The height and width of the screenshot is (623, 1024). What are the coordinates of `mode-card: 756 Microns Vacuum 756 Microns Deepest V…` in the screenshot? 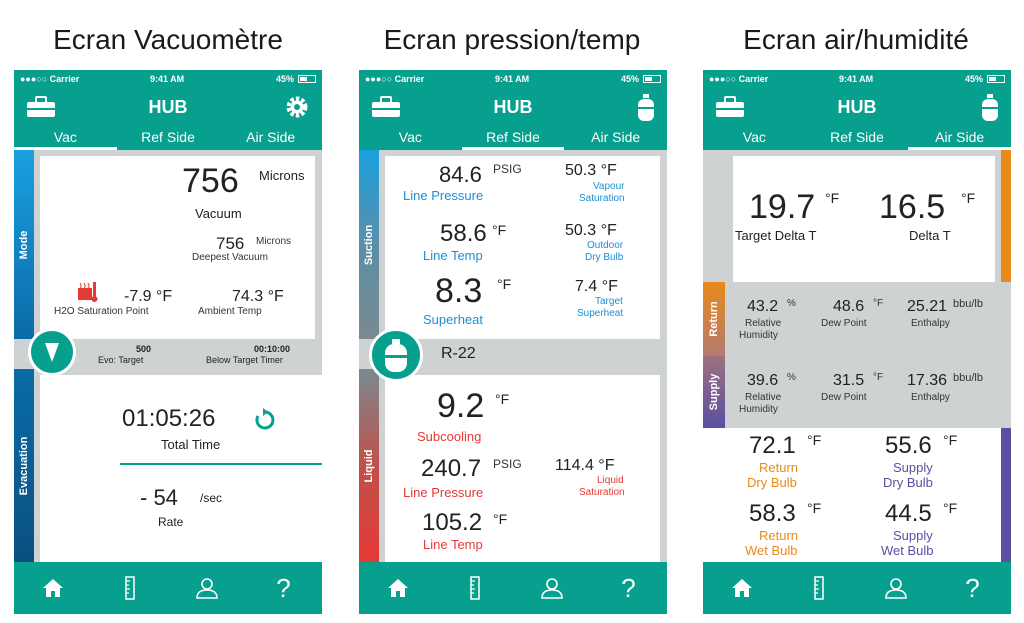 It's located at (177, 247).